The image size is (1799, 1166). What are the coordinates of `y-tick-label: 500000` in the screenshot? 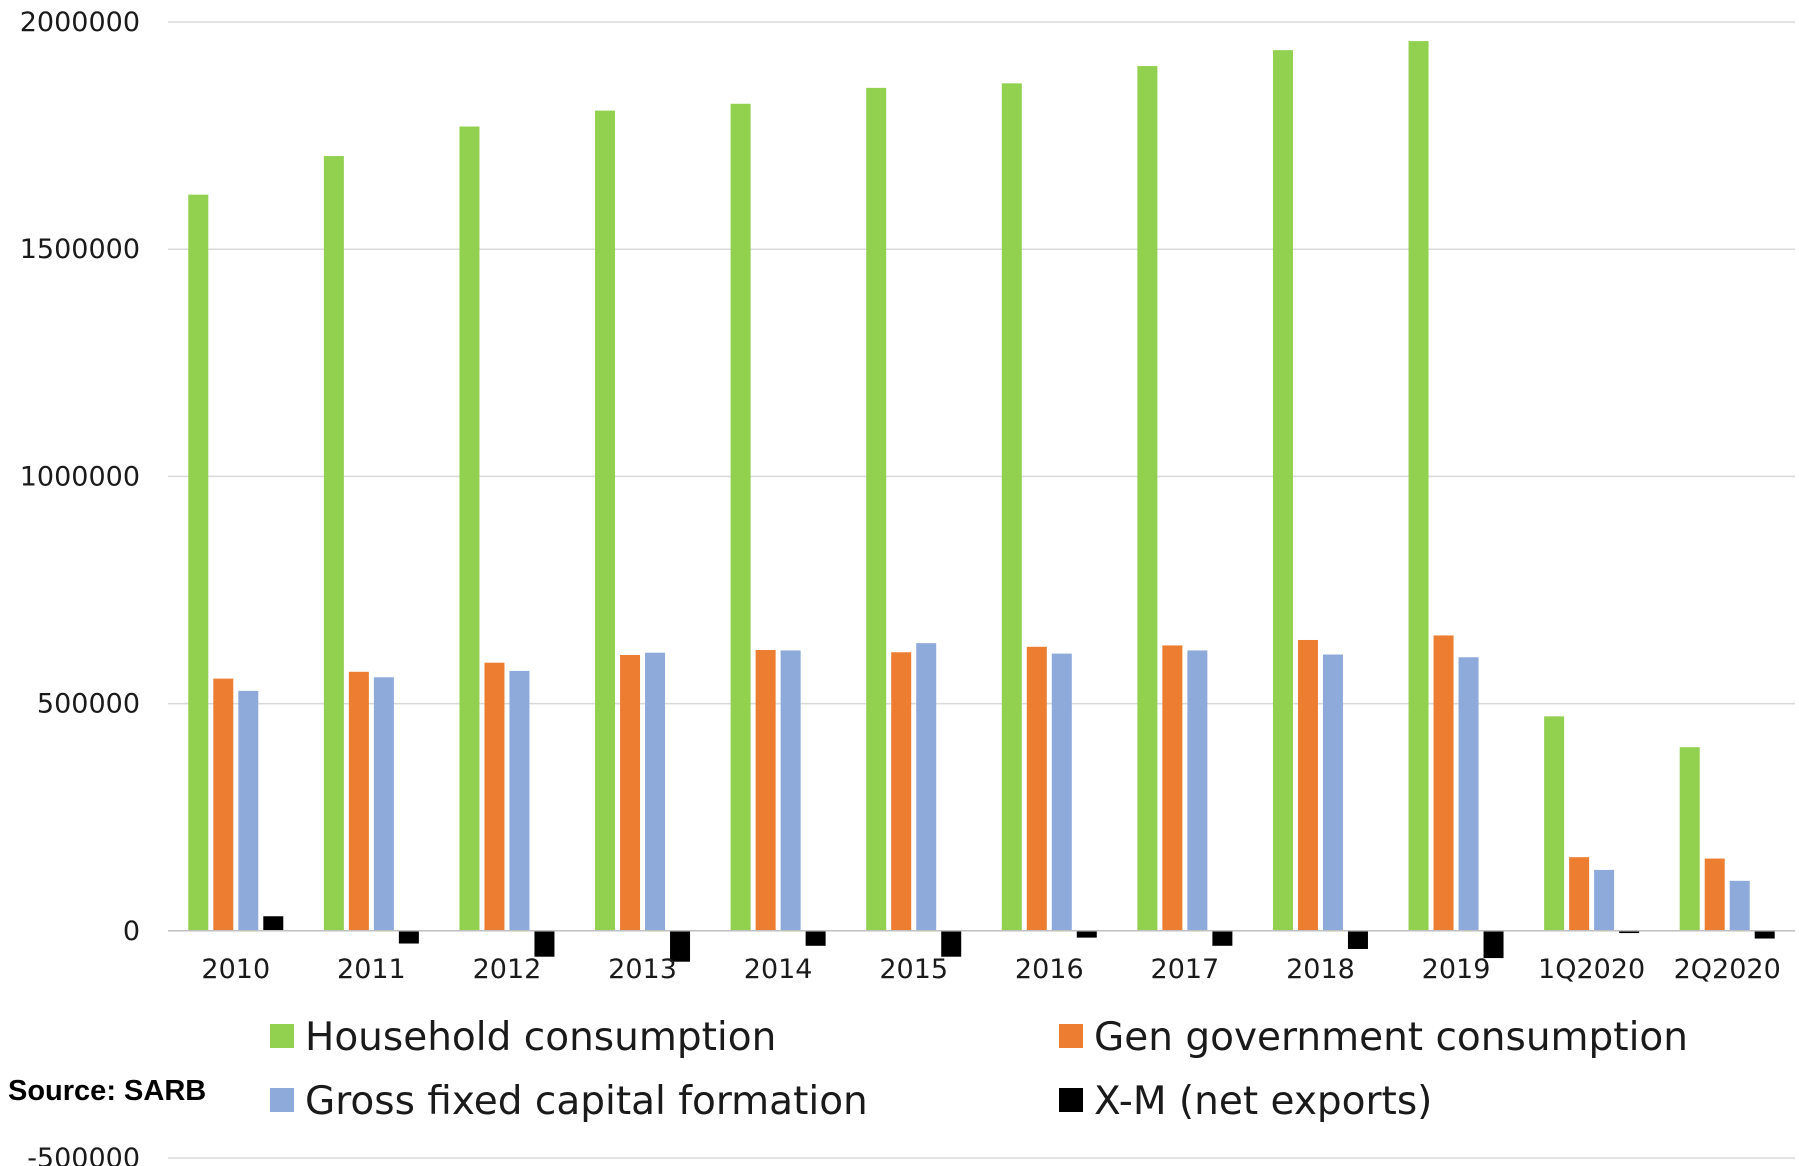 It's located at (88, 704).